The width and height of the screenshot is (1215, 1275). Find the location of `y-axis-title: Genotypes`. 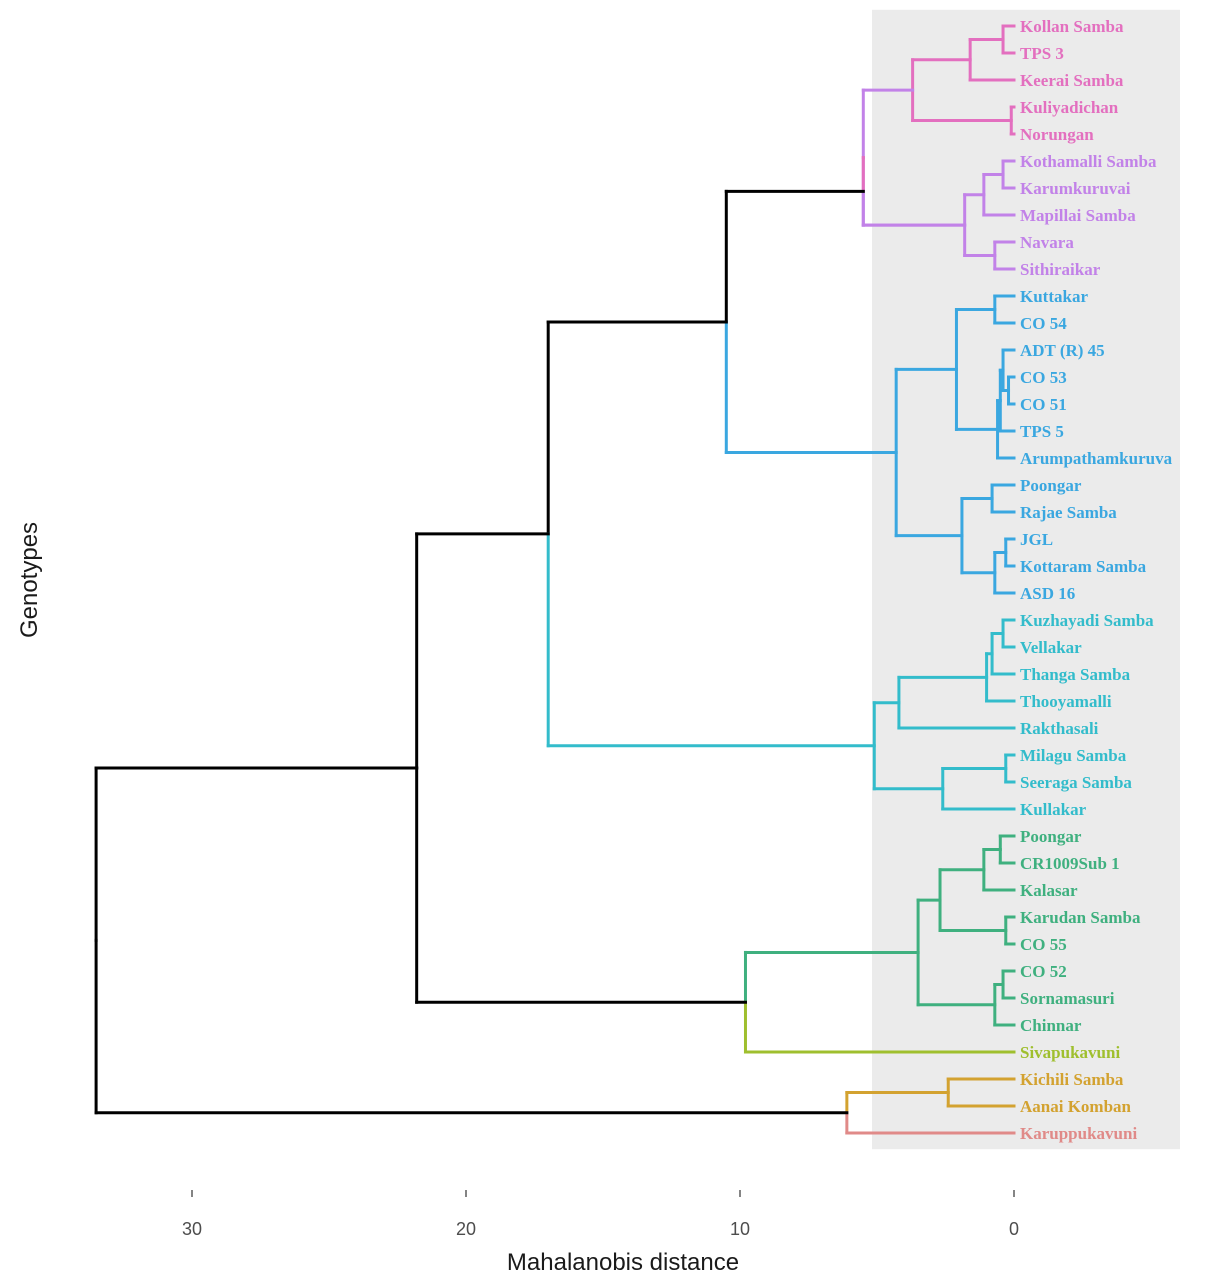

y-axis-title: Genotypes is located at coordinates (29, 580).